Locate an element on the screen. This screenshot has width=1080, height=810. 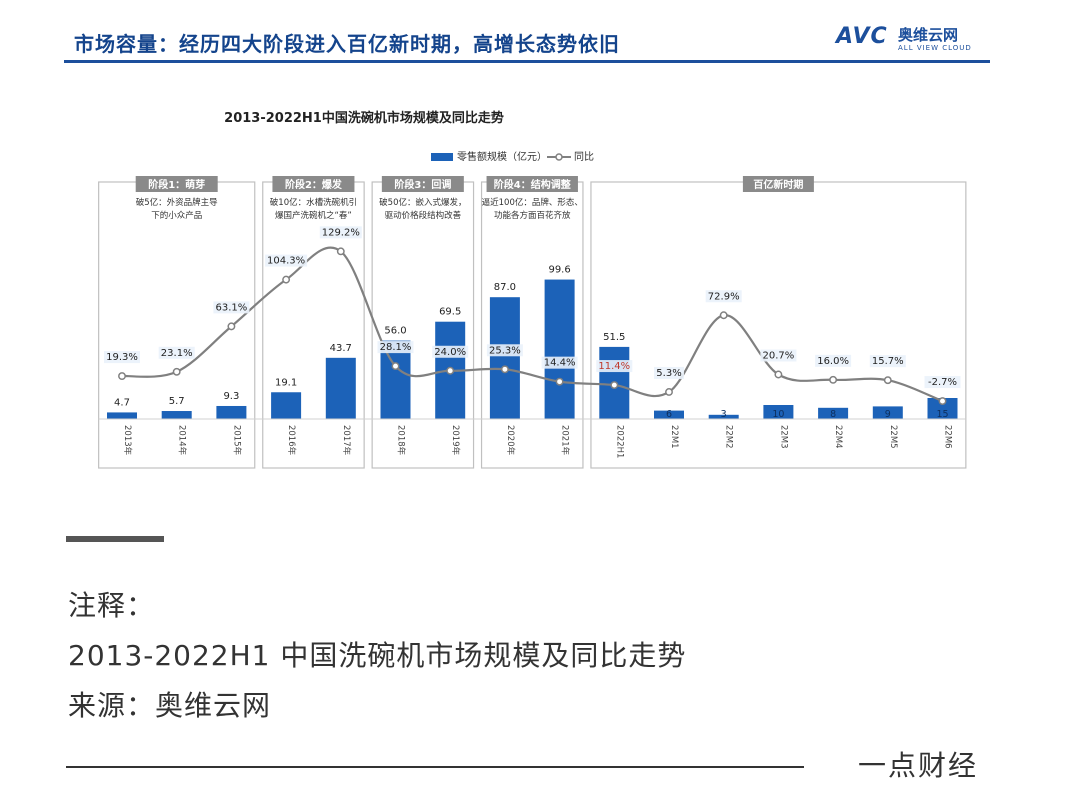
logo-en: ALL VIEW CLOUD is located at coordinates (935, 48).